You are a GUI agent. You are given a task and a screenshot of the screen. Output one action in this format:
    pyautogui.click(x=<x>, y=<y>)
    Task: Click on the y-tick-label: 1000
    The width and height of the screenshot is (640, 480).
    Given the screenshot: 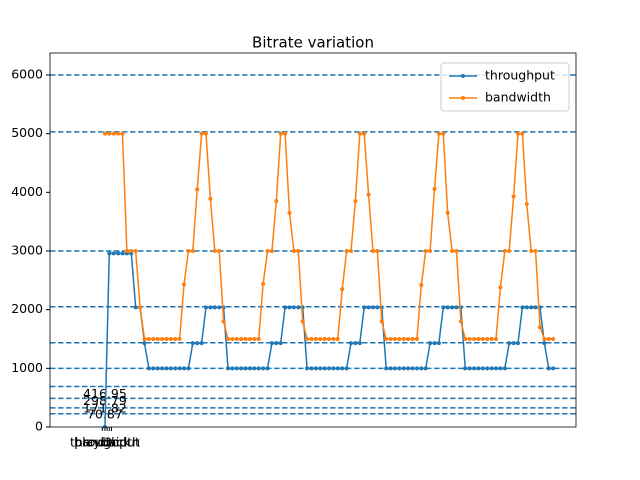 What is the action you would take?
    pyautogui.click(x=27, y=367)
    